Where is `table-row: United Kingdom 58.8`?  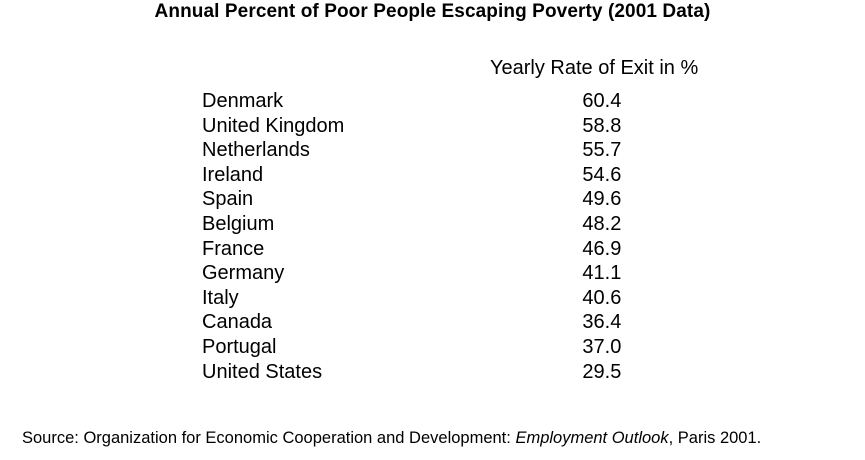 table-row: United Kingdom 58.8 is located at coordinates (422, 126).